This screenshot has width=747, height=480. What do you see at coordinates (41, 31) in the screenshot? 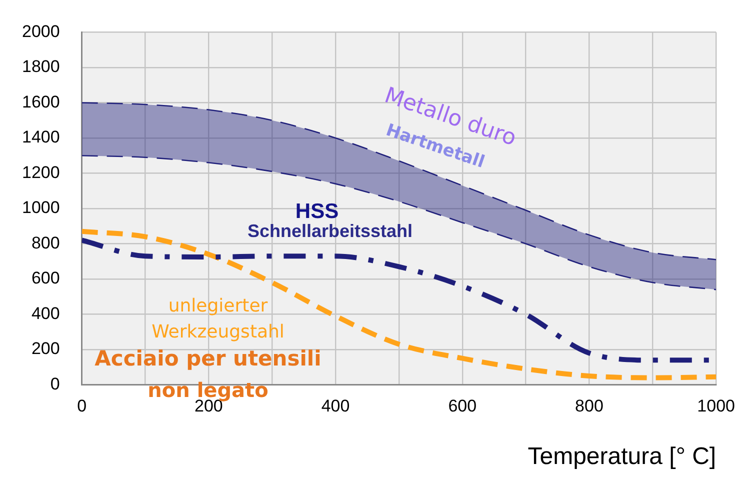
I see `y-tick-label: 2000` at bounding box center [41, 31].